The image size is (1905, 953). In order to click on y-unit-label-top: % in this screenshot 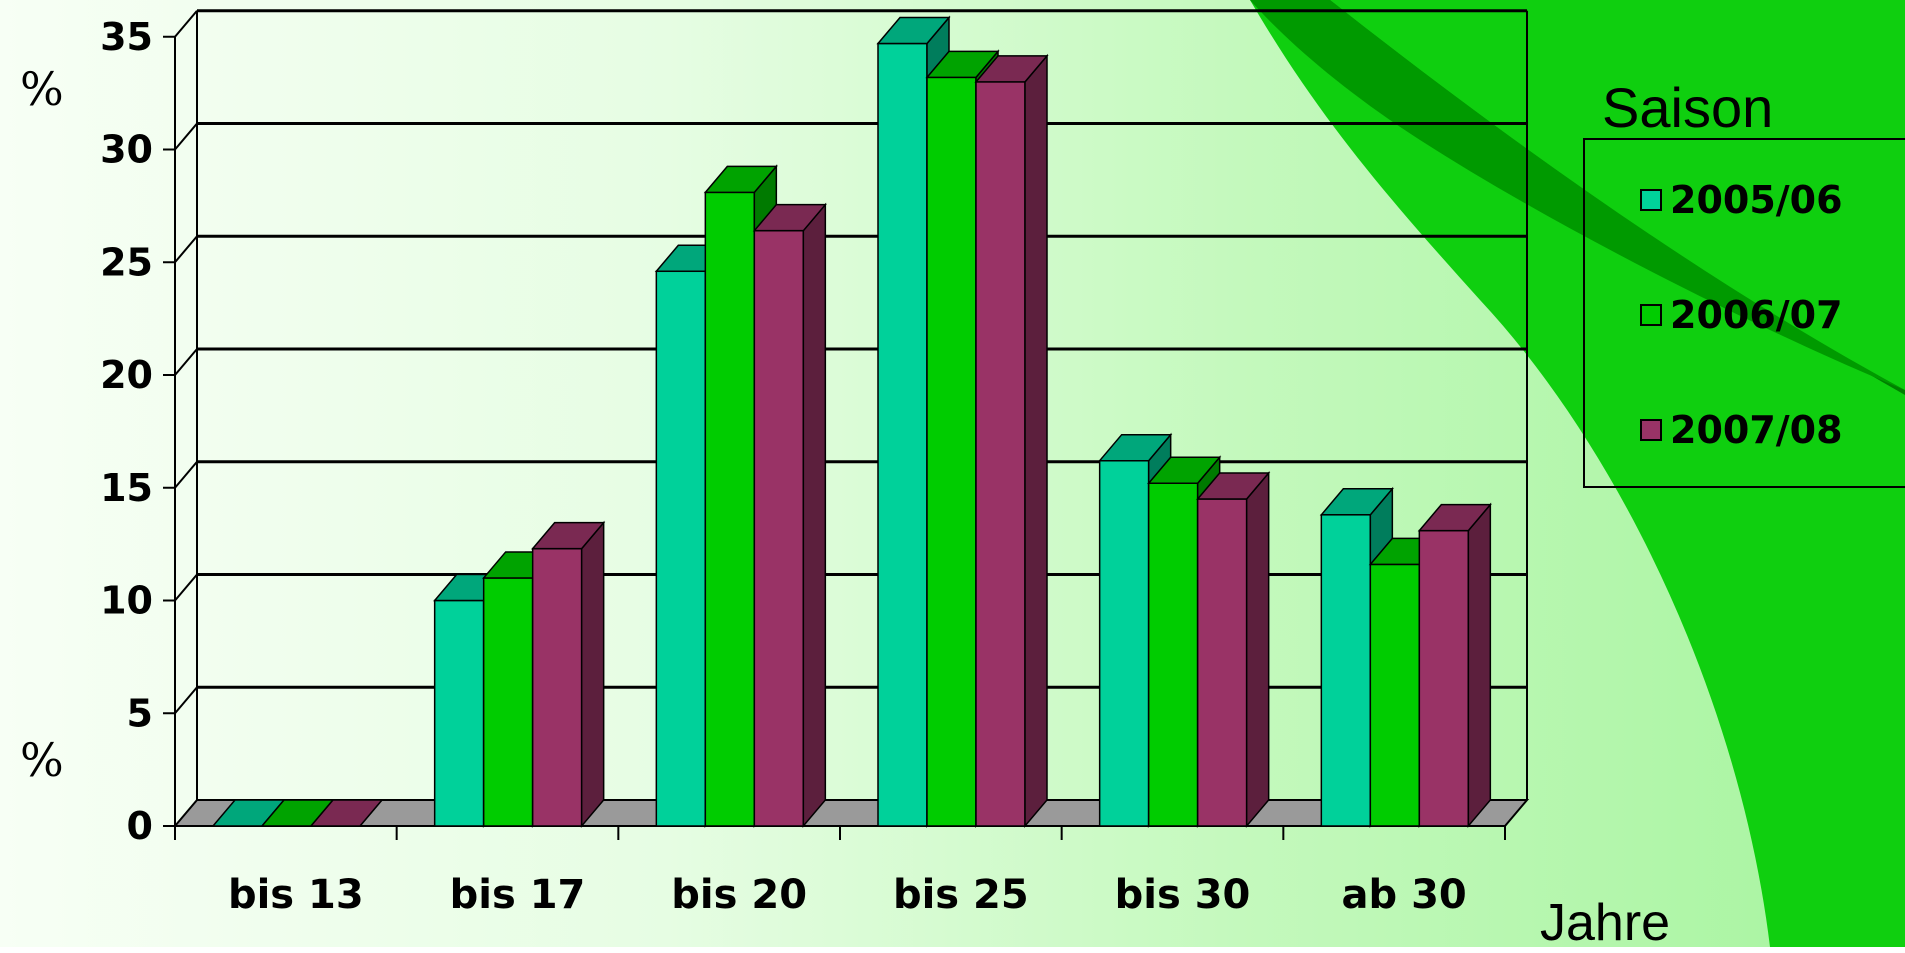, I will do `click(42, 89)`.